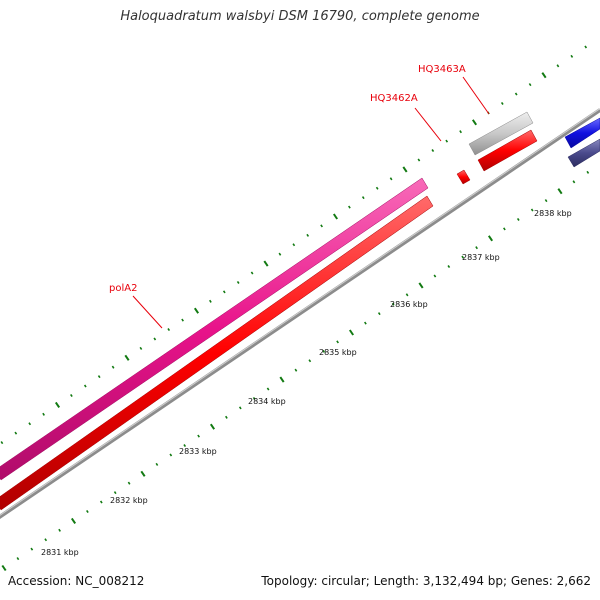  I want to click on gene-slate, so click(583, 153).